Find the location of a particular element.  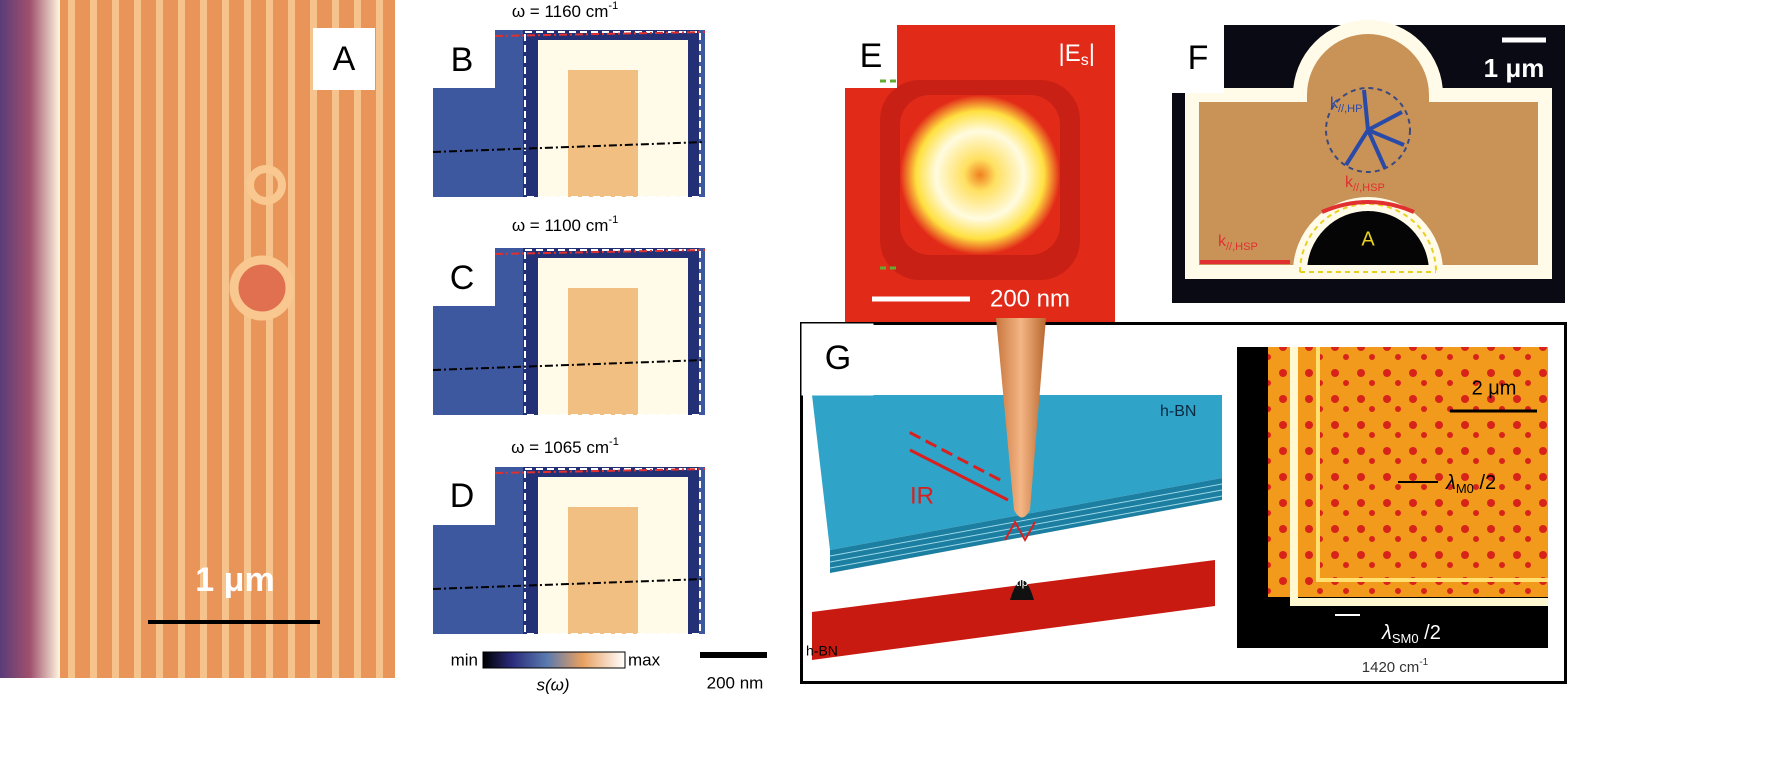

panel-d: ω = 1065 cm-1 D is located at coordinates (569, 535).